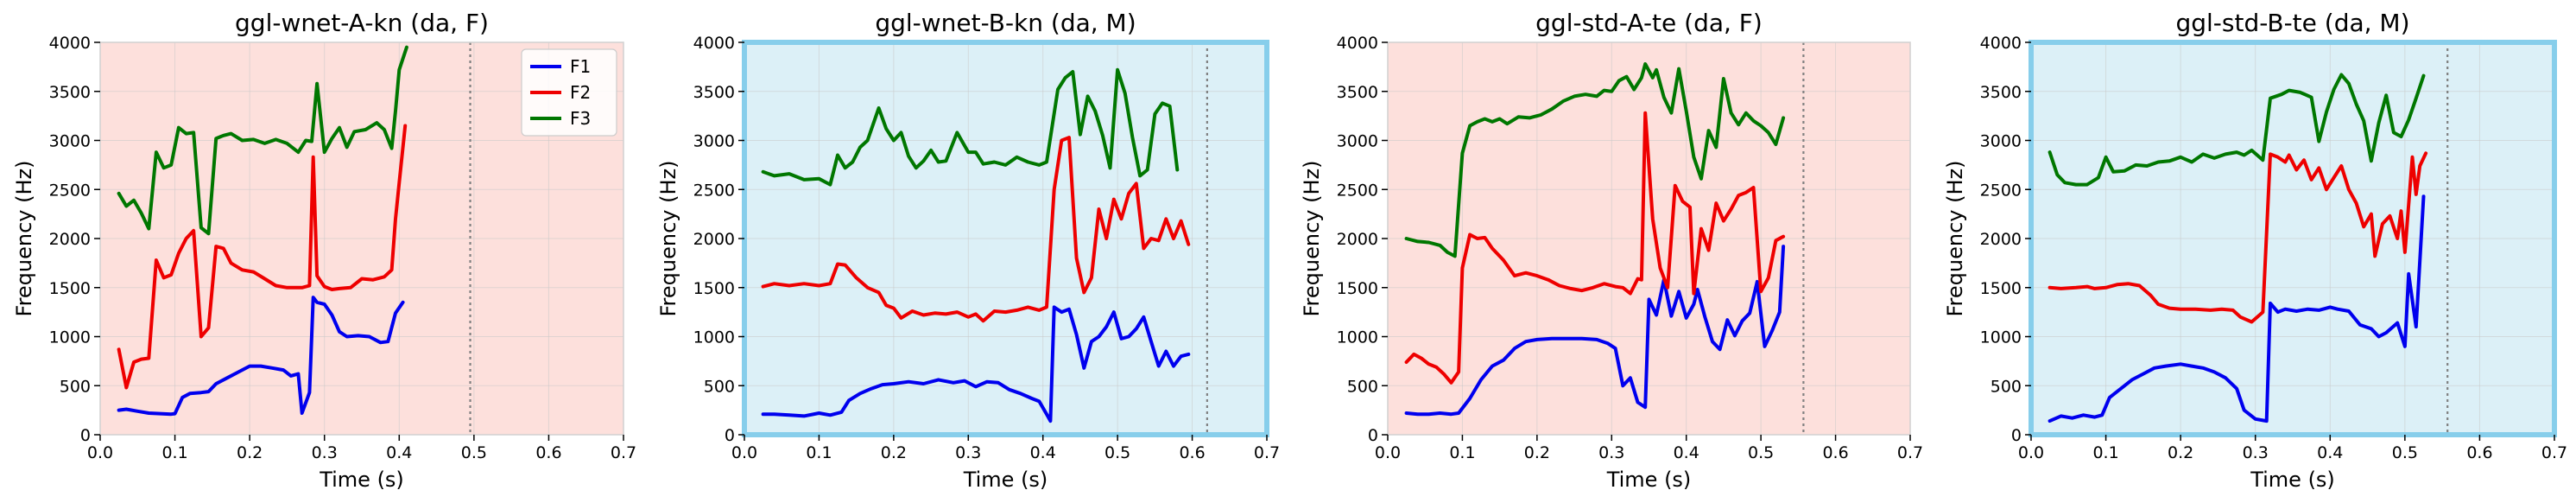 The image size is (2576, 503). I want to click on chart-title: ggl-std-B-te (da, M), so click(2292, 23).